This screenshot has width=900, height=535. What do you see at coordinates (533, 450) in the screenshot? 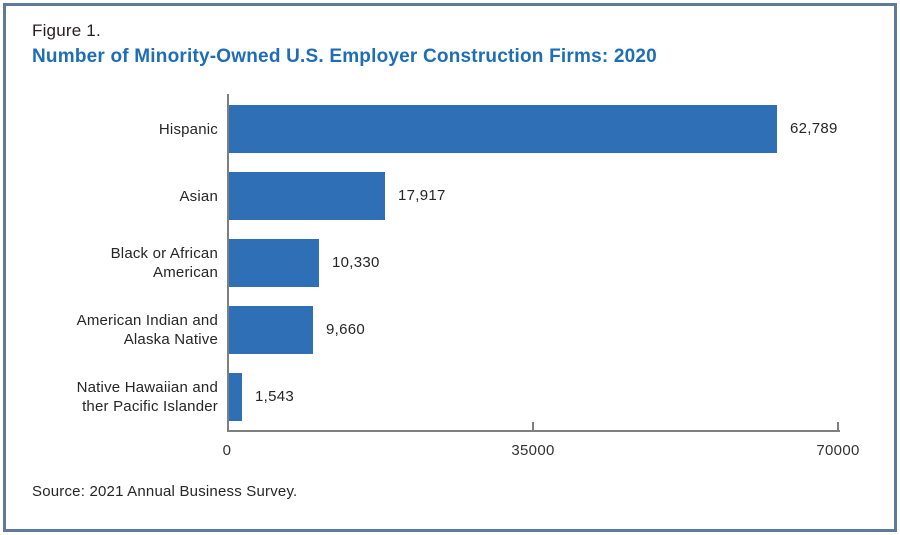
I see `x-tick-label: 35000` at bounding box center [533, 450].